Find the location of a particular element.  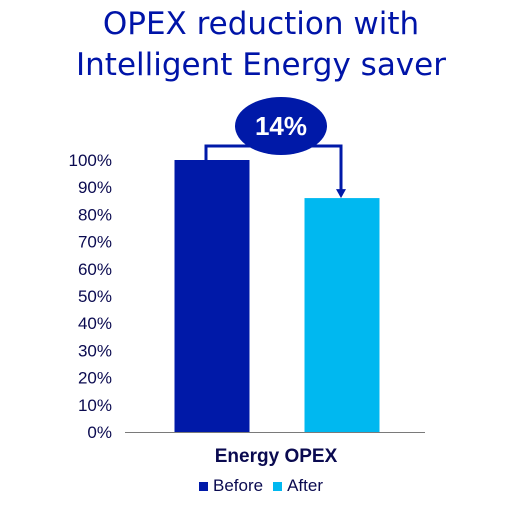

y-tick-label: 30% is located at coordinates (95, 350).